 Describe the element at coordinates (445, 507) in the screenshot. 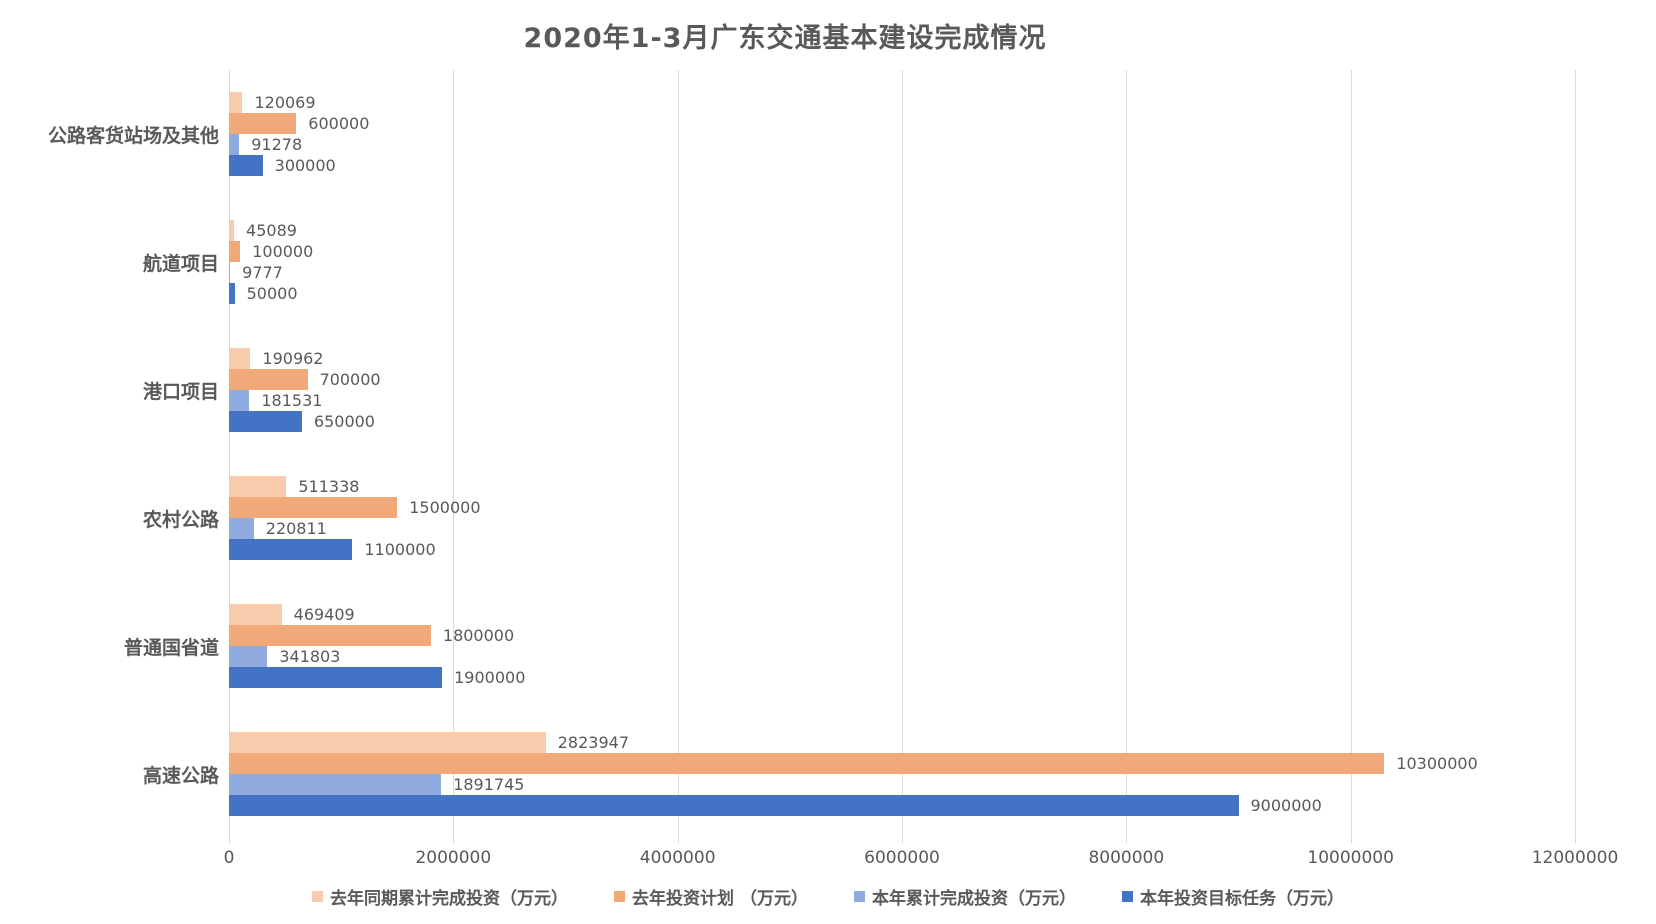

I see `bar-value-label: 1500000` at that location.